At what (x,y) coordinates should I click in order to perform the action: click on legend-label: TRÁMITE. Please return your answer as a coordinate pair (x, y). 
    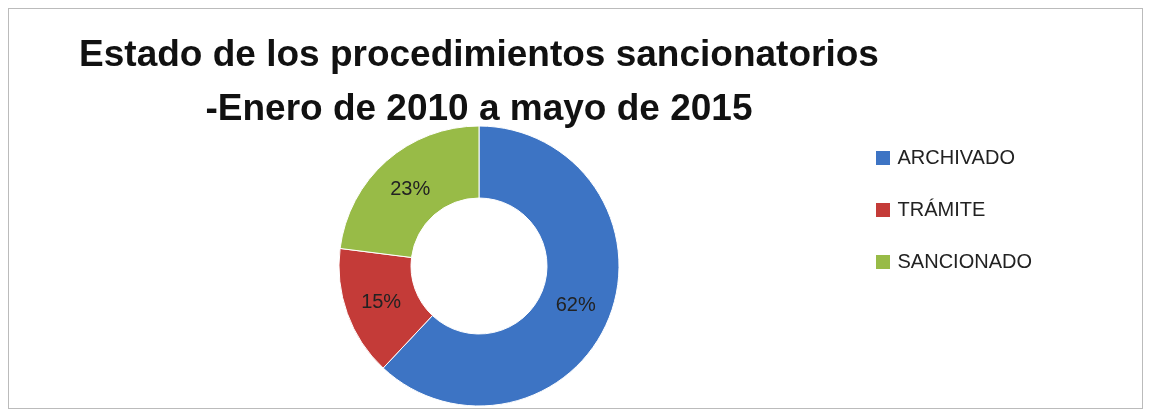
    Looking at the image, I should click on (941, 208).